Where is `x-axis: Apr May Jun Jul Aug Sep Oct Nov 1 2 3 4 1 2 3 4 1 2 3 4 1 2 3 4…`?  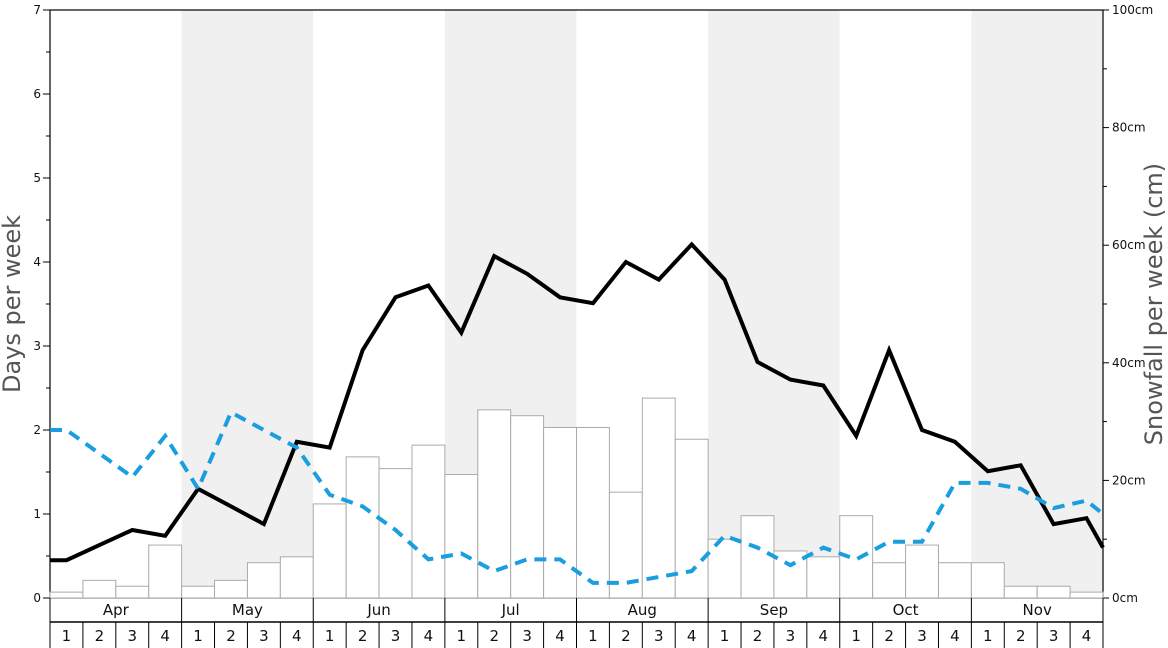 x-axis: Apr May Jun Jul Aug Sep Oct Nov 1 2 3 4 1 2 3 4 1 2 3 4 1 2 3 4… is located at coordinates (576, 623).